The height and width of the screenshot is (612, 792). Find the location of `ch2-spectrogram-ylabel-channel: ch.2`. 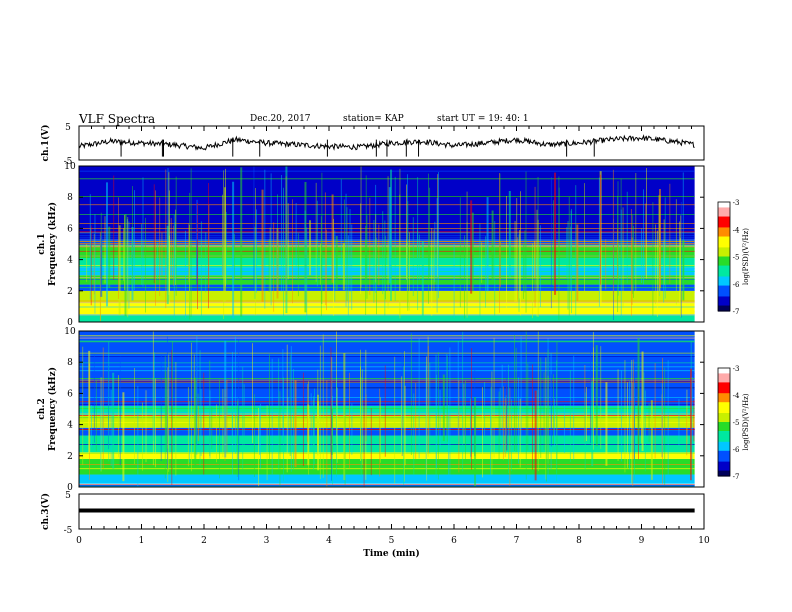

ch2-spectrogram-ylabel-channel: ch.2 is located at coordinates (42, 408).